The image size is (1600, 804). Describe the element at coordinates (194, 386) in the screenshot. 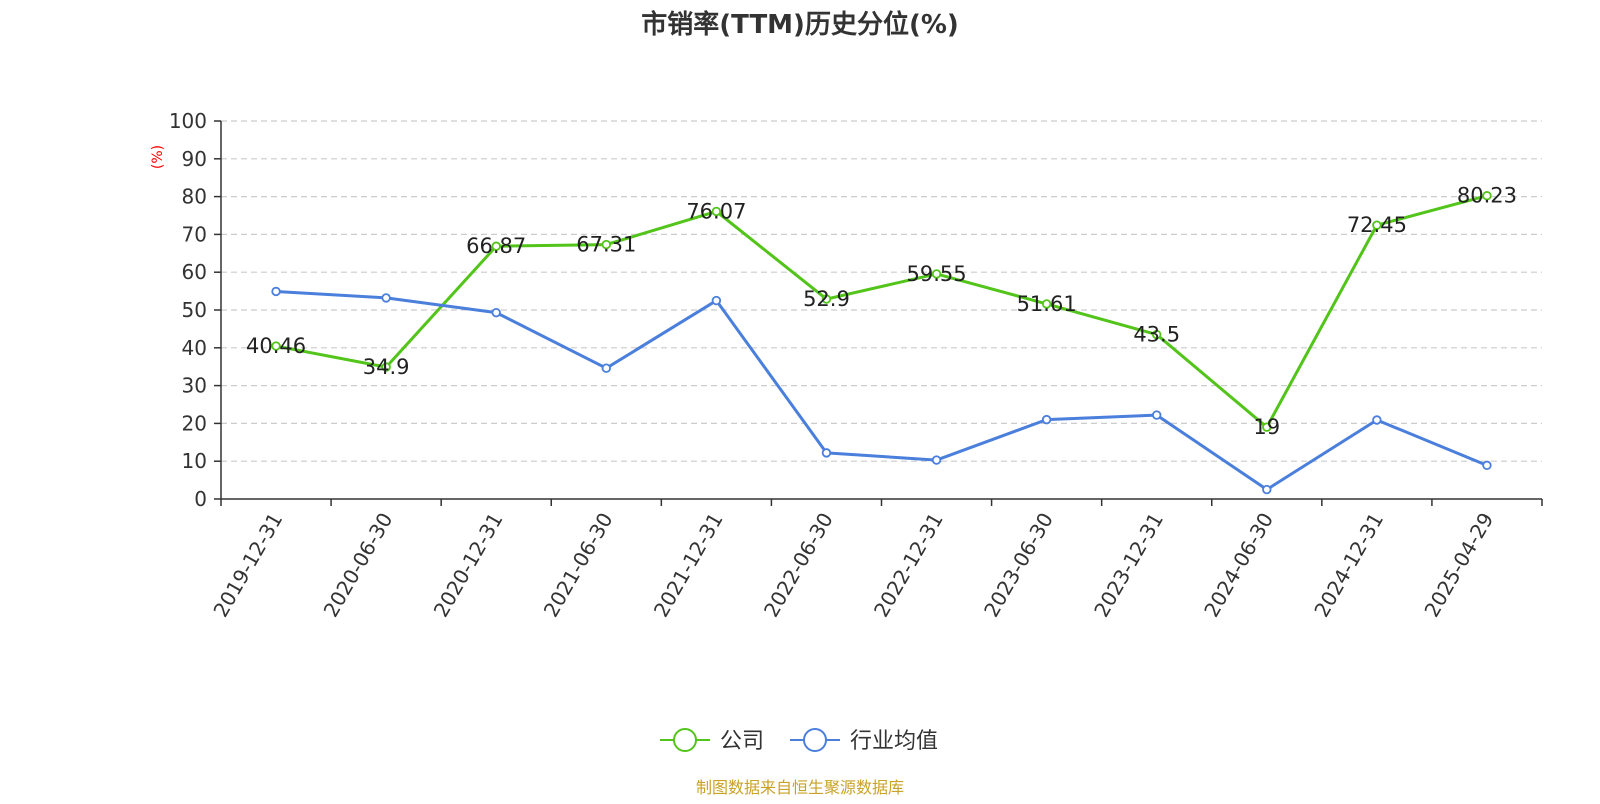

I see `y-tick-label: 30` at that location.